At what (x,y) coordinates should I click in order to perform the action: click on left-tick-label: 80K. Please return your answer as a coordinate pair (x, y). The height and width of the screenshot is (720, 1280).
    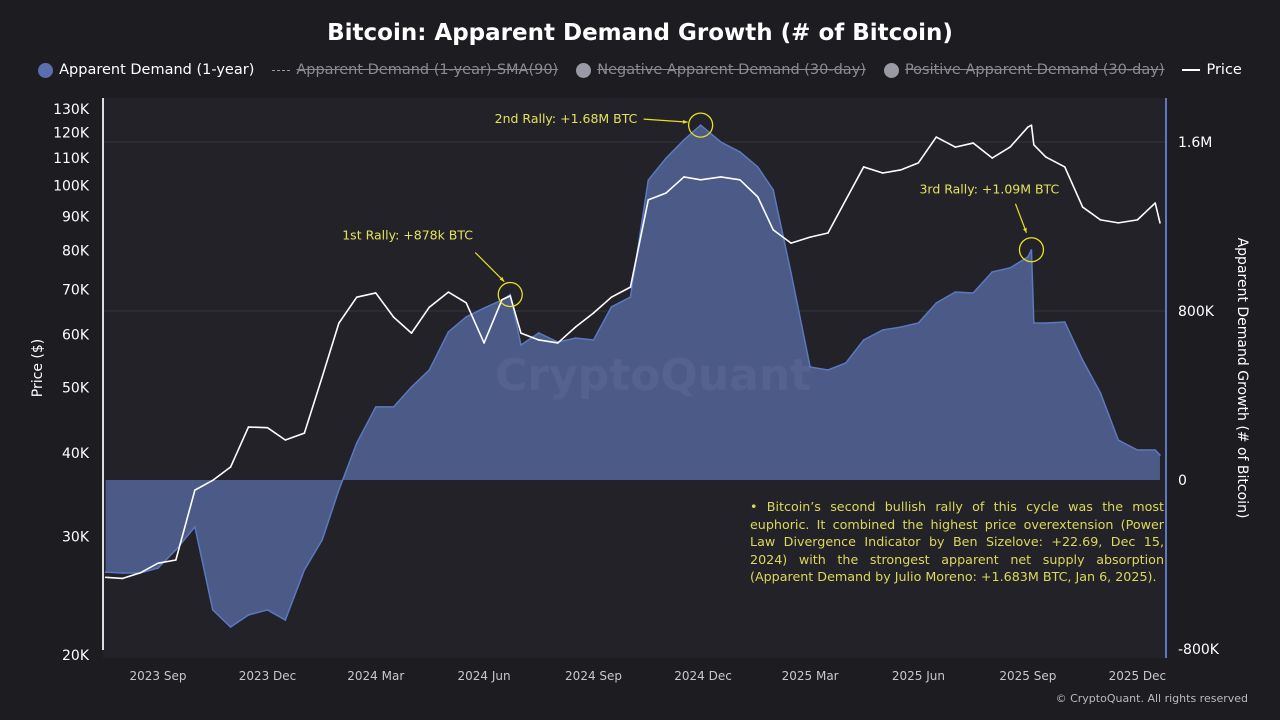
    Looking at the image, I should click on (76, 252).